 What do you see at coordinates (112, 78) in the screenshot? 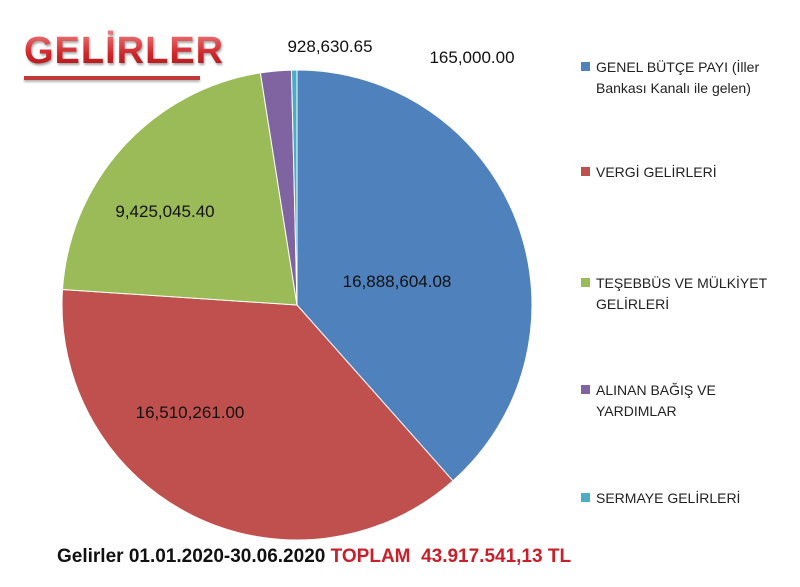
I see `title-underline` at bounding box center [112, 78].